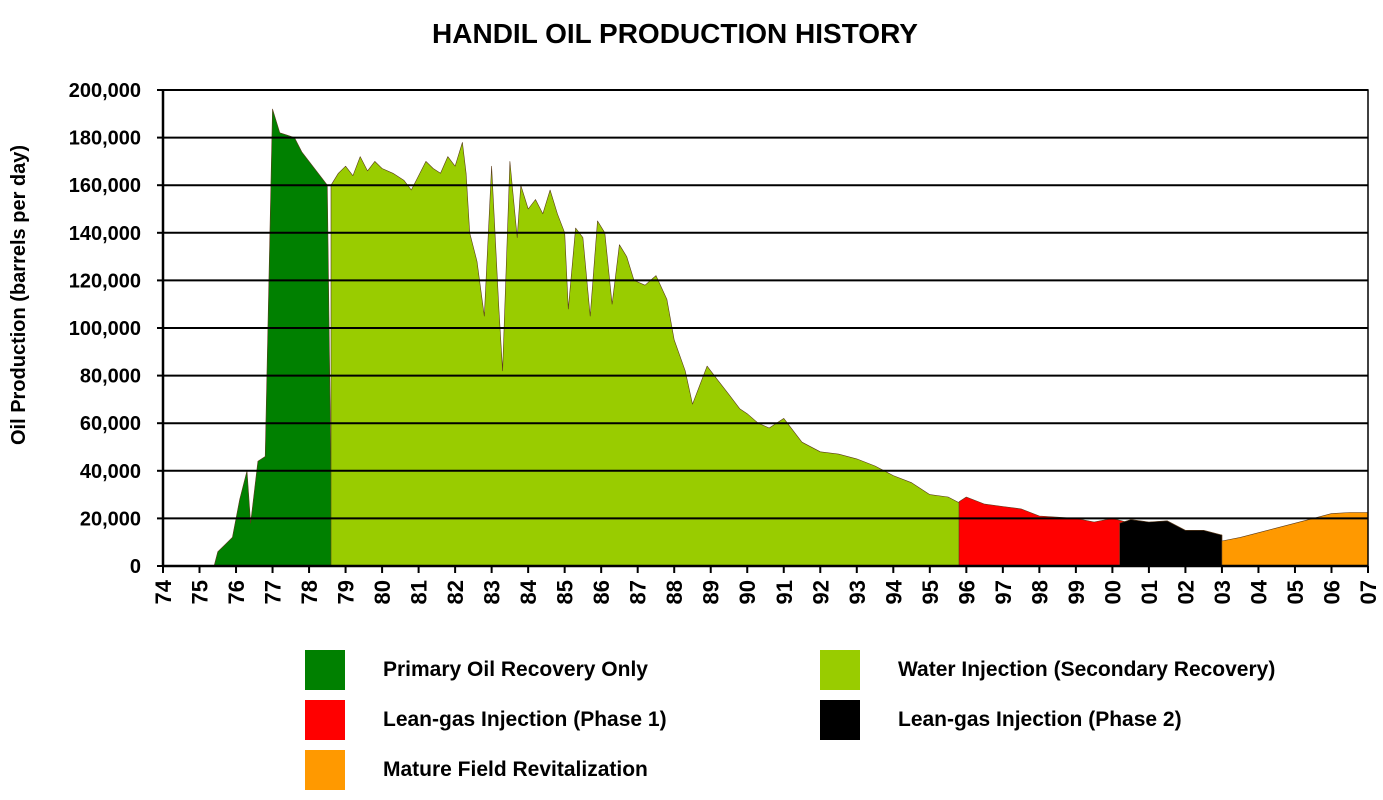 This screenshot has width=1383, height=800. I want to click on y-tick-label: 160,000, so click(105, 186).